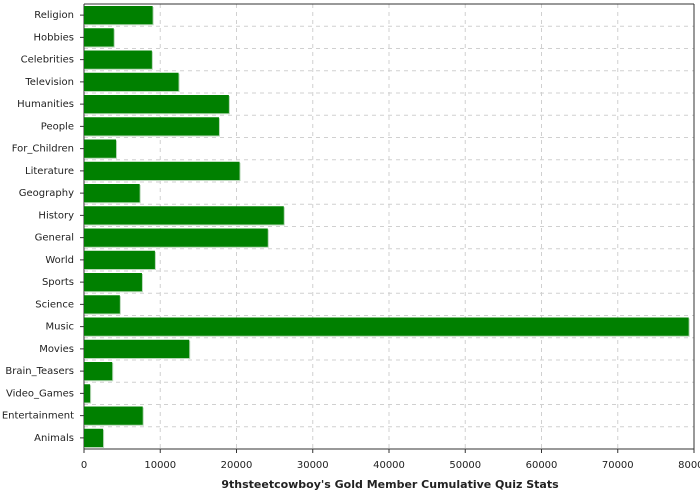 Image resolution: width=700 pixels, height=500 pixels. I want to click on y-tick-label: People, so click(57, 126).